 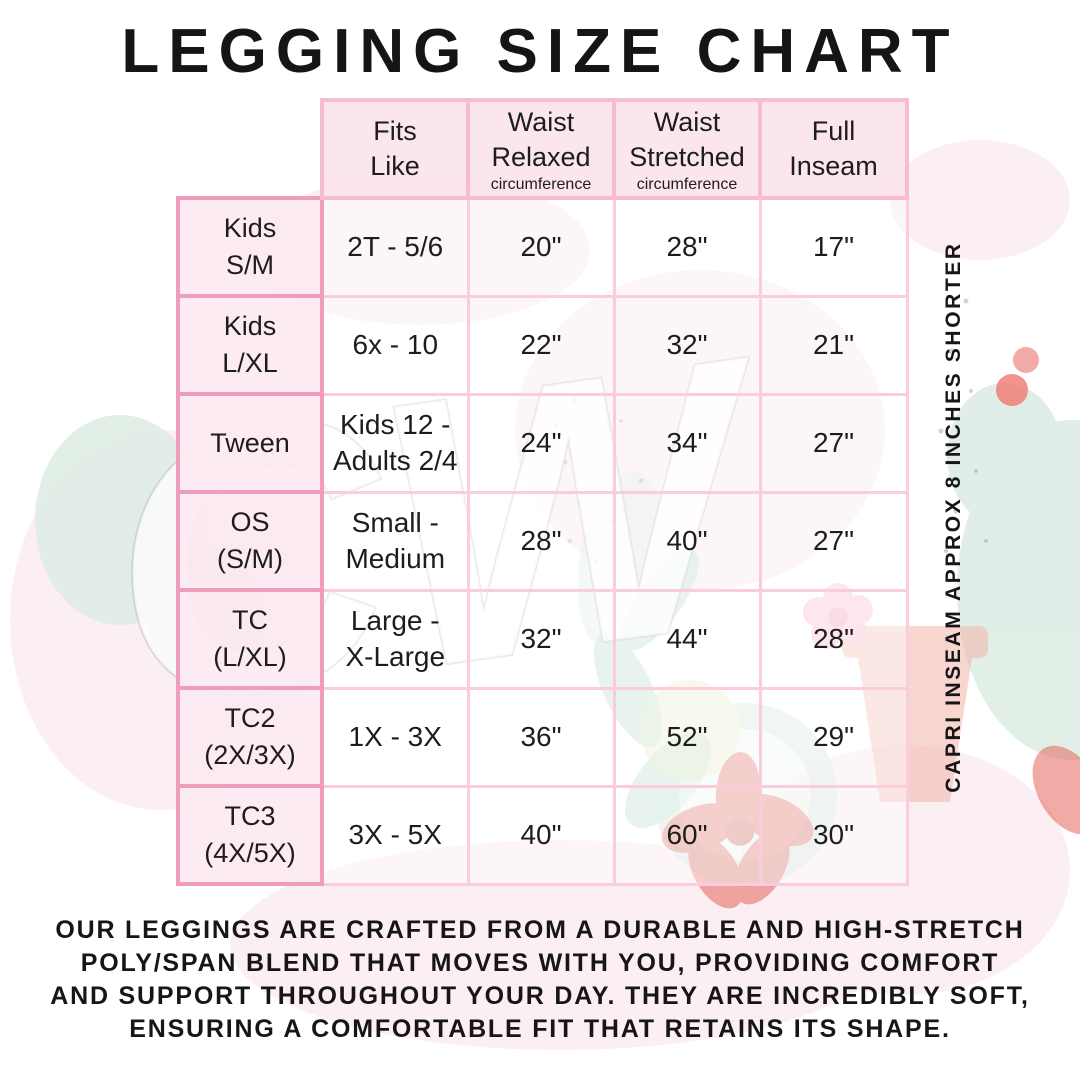 What do you see at coordinates (833, 149) in the screenshot?
I see `column-header-full-inseam: Full Inseam` at bounding box center [833, 149].